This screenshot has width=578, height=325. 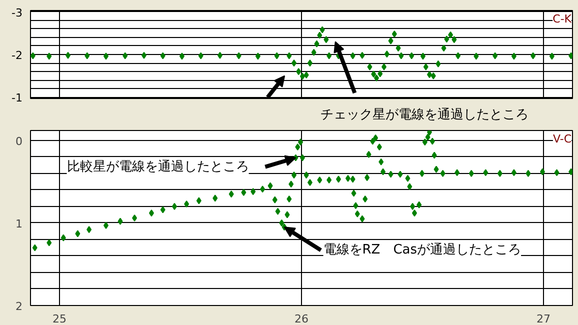 What do you see at coordinates (424, 115) in the screenshot?
I see `text: チェック星が電線を通過したところ` at bounding box center [424, 115].